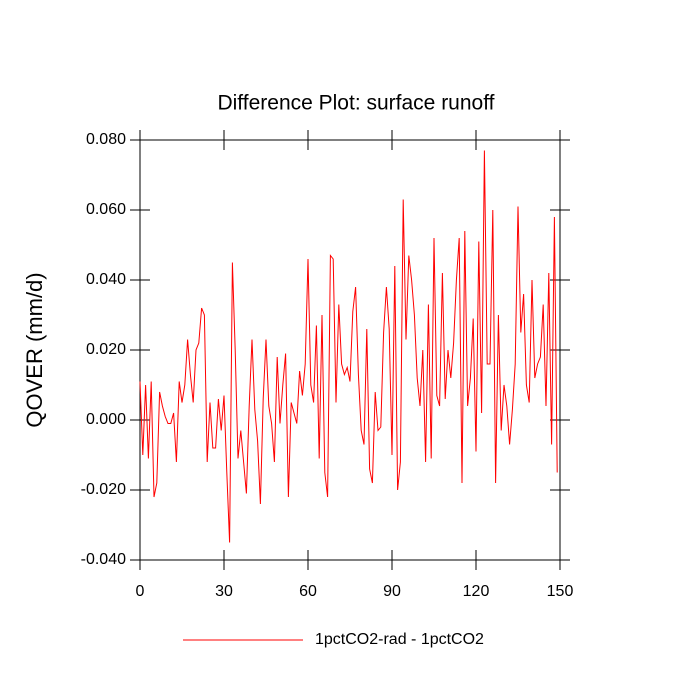  What do you see at coordinates (560, 591) in the screenshot?
I see `x-tick-label: 150` at bounding box center [560, 591].